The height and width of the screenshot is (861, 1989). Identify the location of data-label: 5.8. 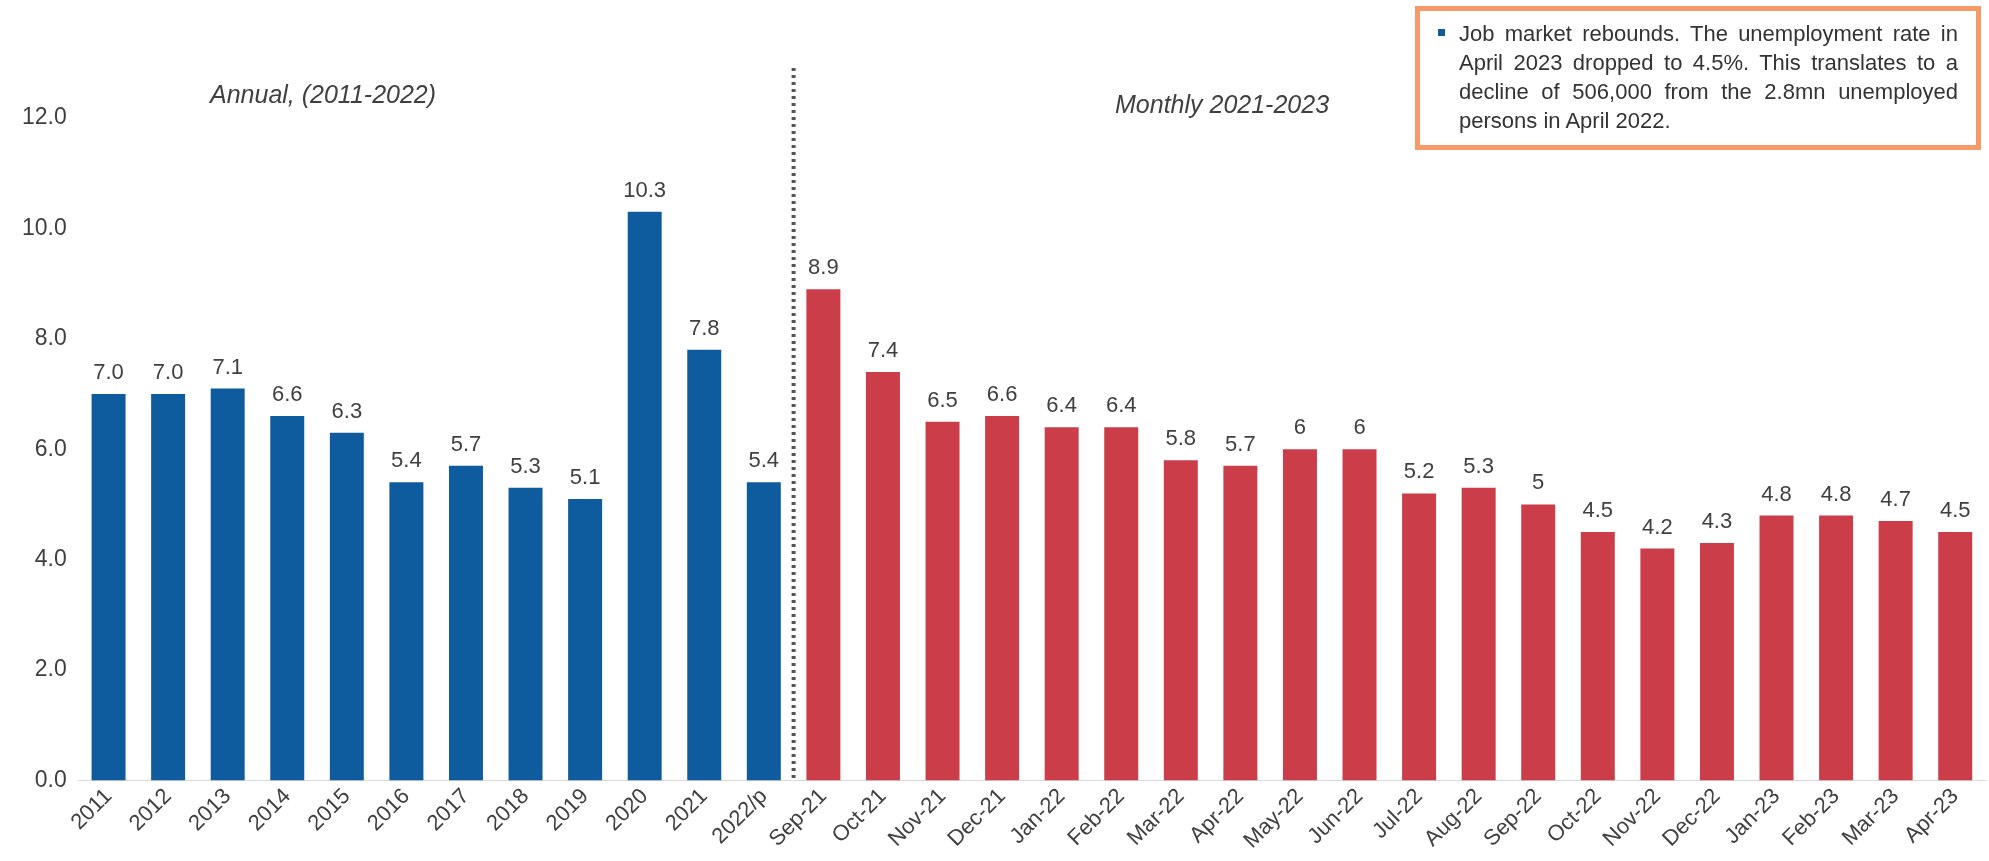
(1181, 438).